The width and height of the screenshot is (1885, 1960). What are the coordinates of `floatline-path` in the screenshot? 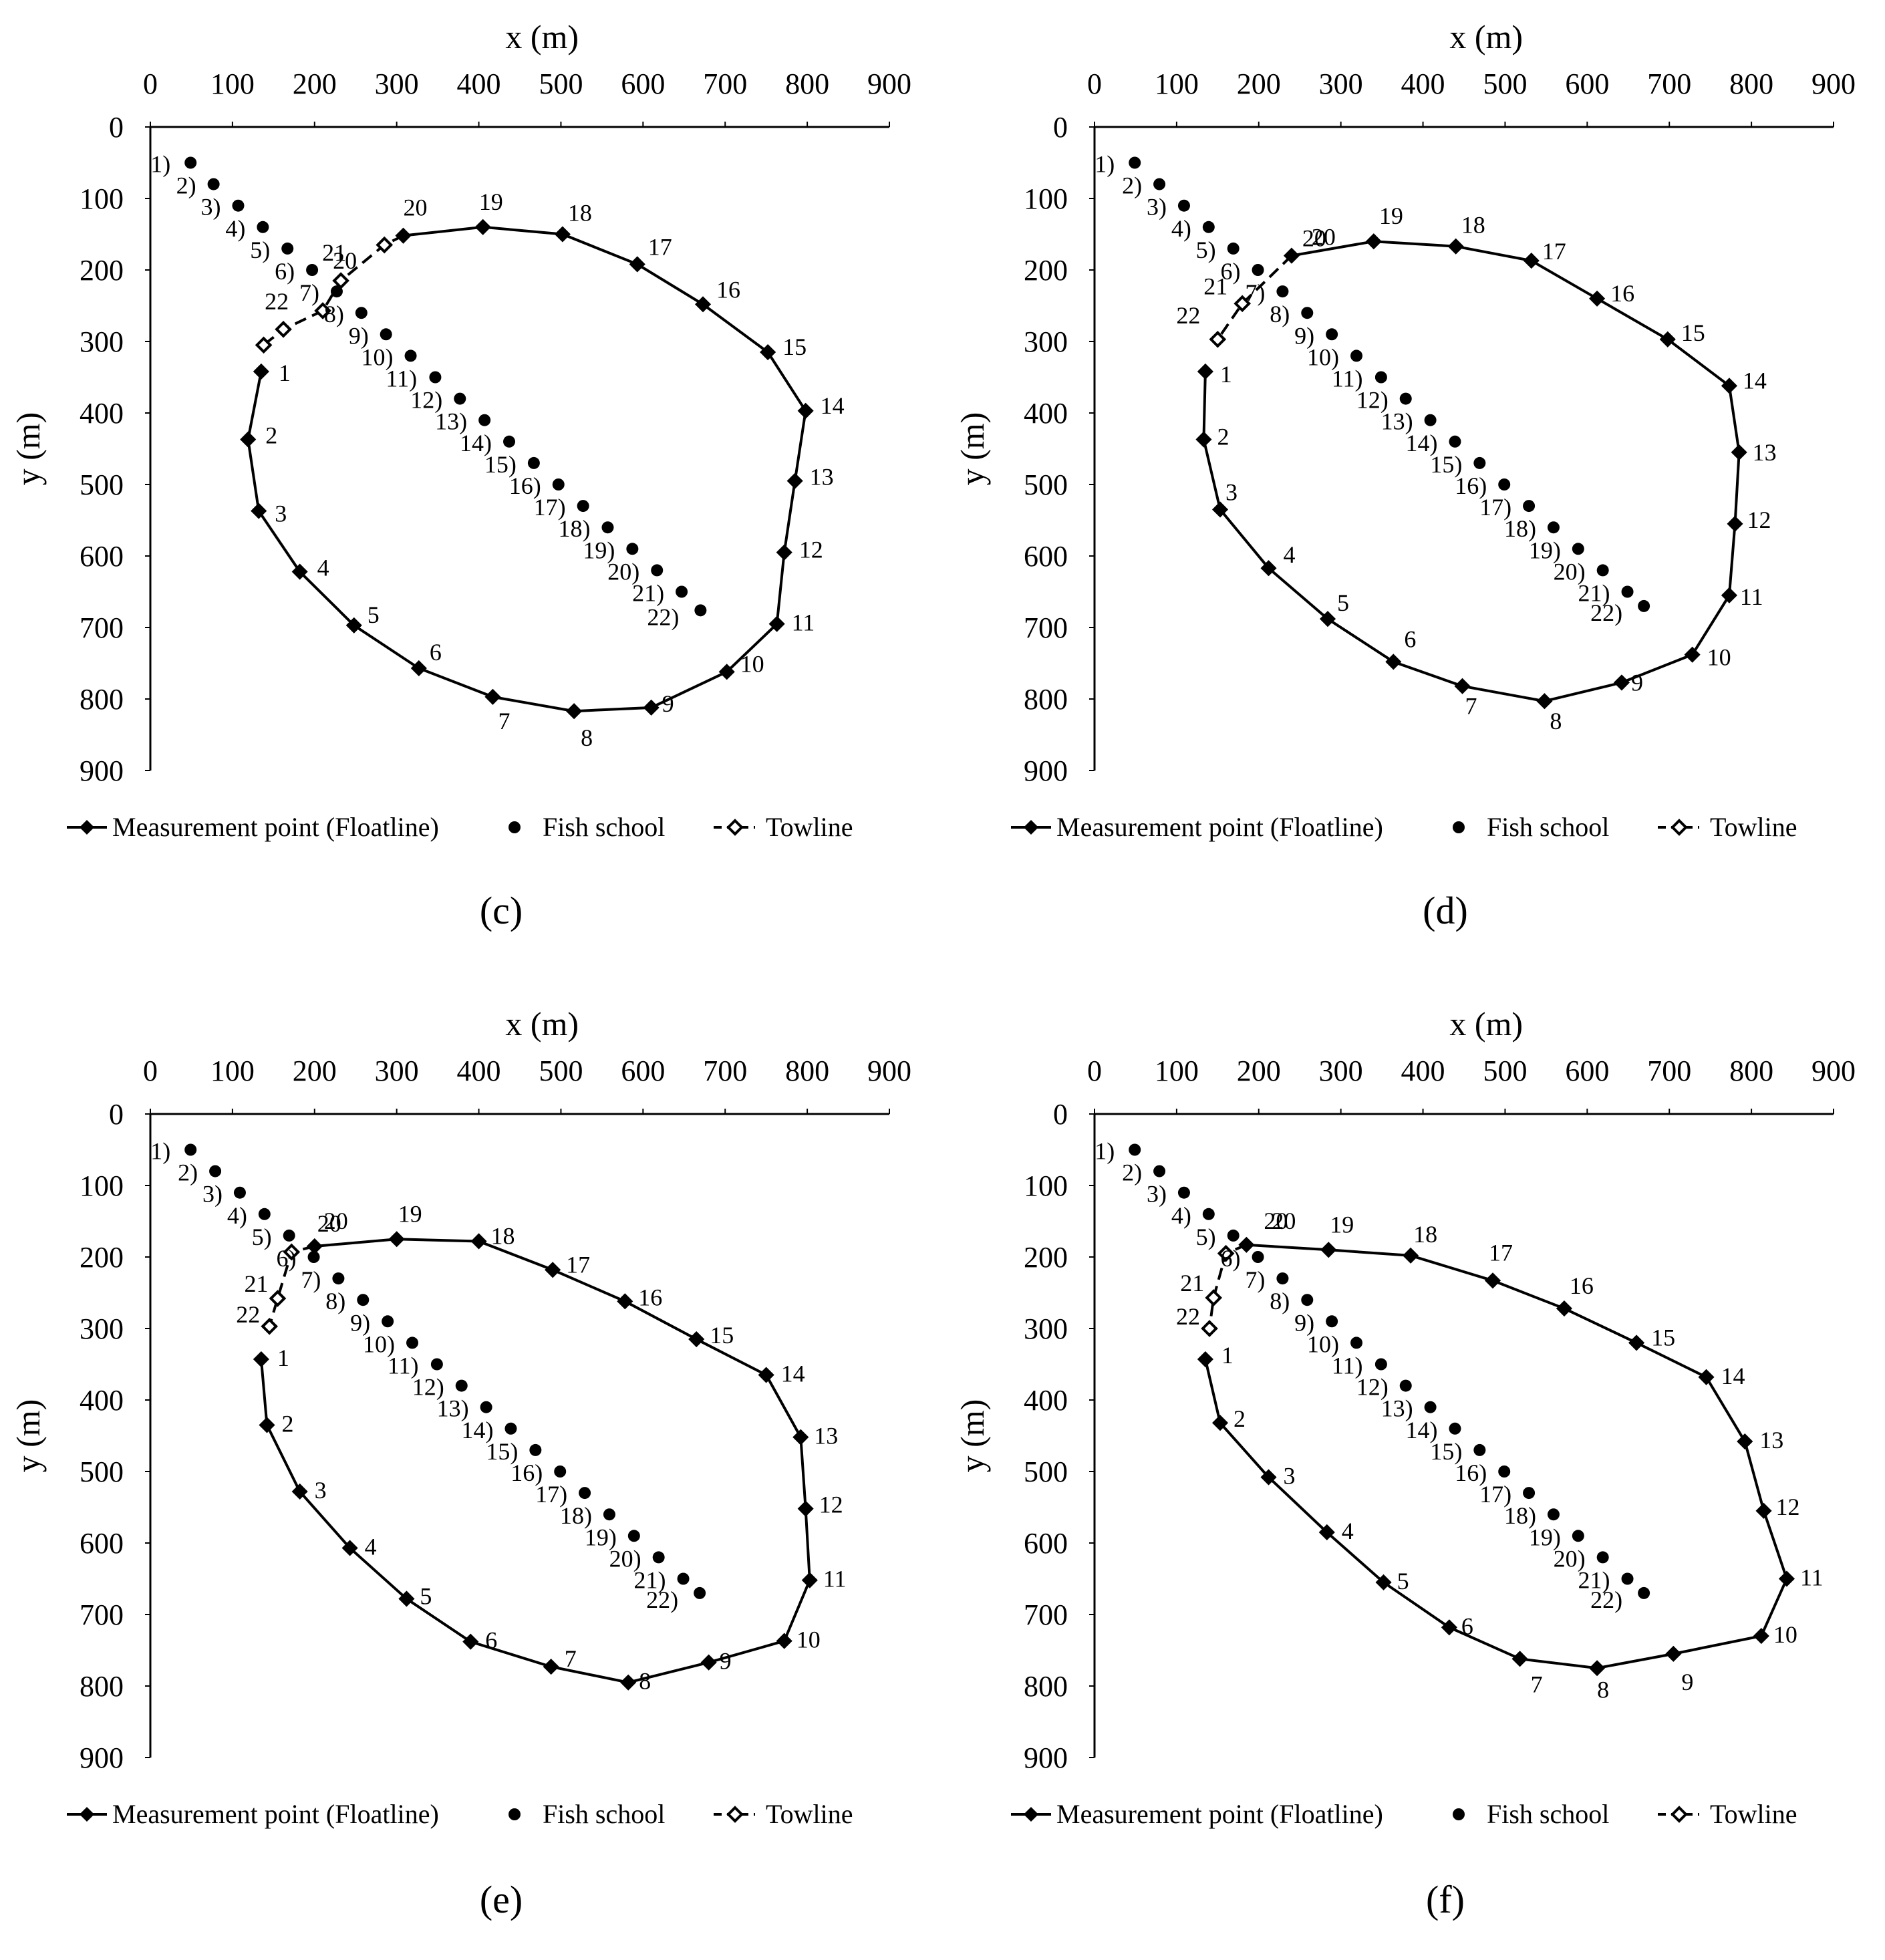 It's located at (535, 1461).